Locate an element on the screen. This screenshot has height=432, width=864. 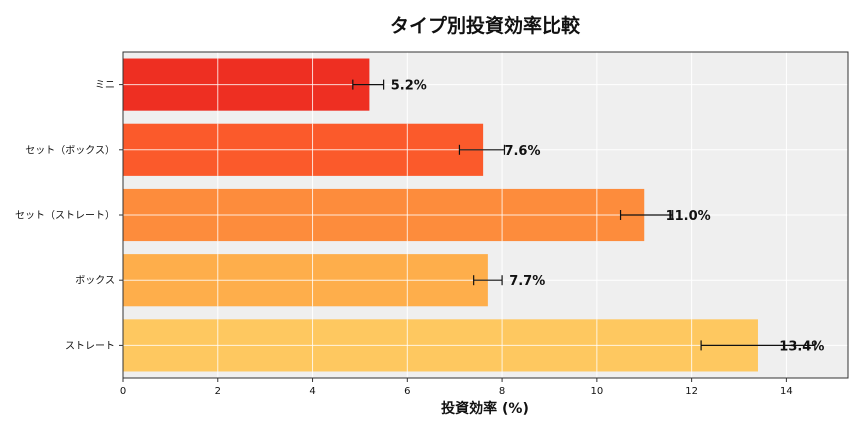
x-tick-label: 4 is located at coordinates (312, 391).